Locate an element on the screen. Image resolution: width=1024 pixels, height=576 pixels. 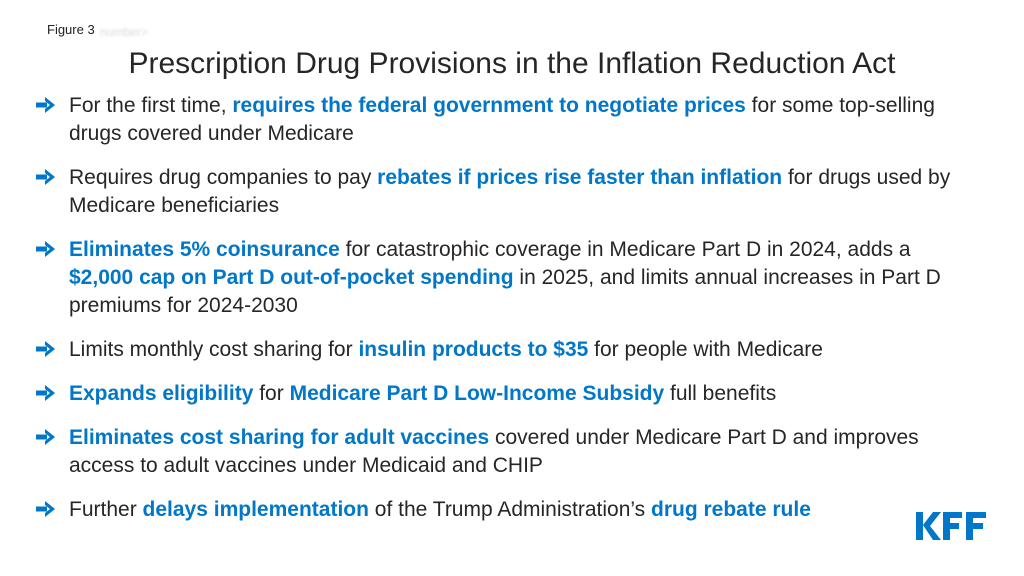
placeholder-ghost-text: number> is located at coordinates (124, 32).